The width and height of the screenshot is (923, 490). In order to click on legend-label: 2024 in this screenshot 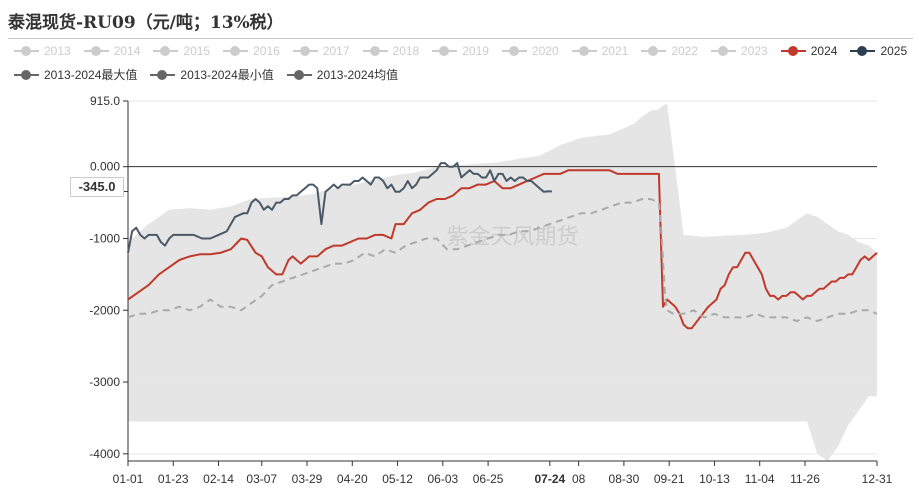, I will do `click(824, 51)`.